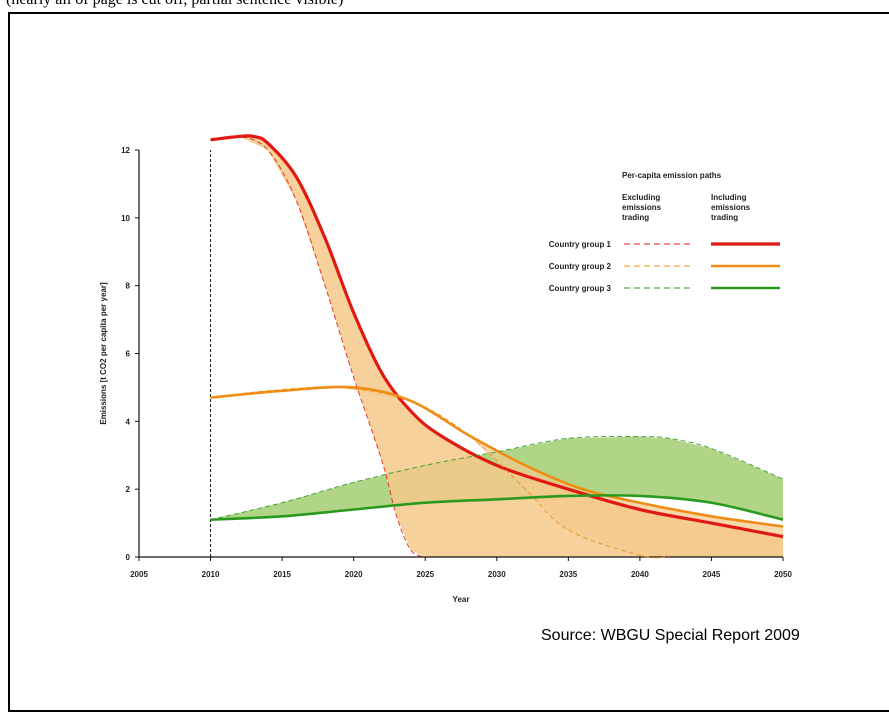 The image size is (889, 712). What do you see at coordinates (712, 574) in the screenshot?
I see `x-tick-label: 2045` at bounding box center [712, 574].